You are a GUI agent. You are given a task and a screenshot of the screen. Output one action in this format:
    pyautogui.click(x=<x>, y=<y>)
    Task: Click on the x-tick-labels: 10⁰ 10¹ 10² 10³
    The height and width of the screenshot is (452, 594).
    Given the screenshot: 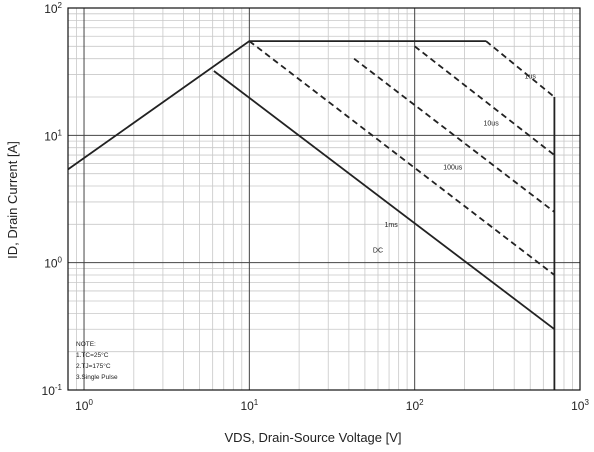 What is the action you would take?
    pyautogui.click(x=332, y=405)
    